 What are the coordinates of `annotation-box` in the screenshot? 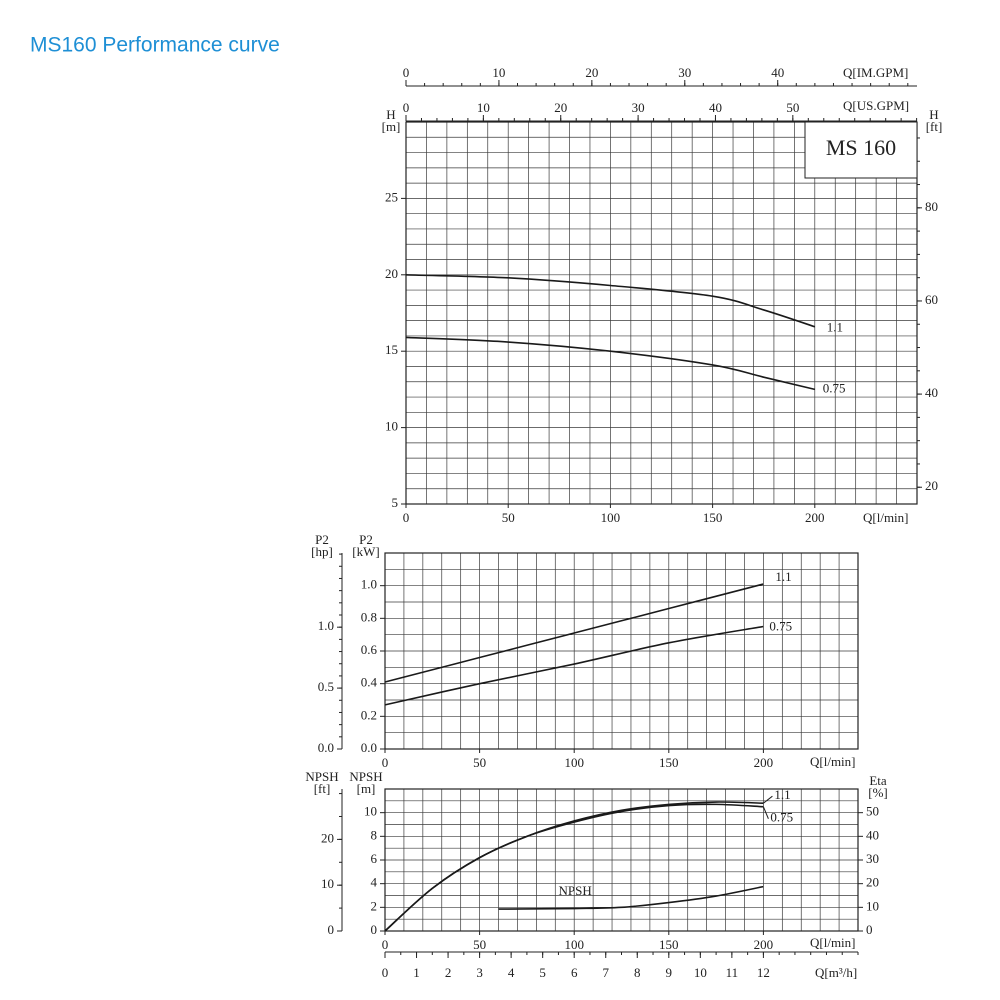 It's located at (861, 150).